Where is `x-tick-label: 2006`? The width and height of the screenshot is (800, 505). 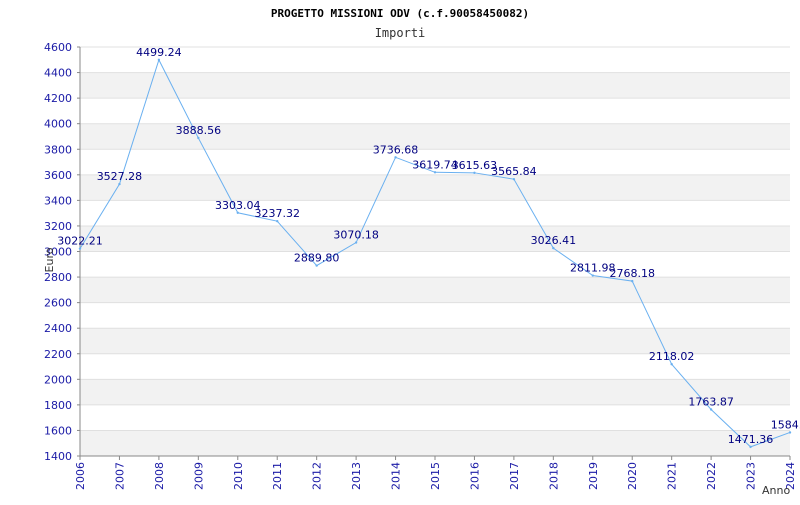 x-tick-label: 2006 is located at coordinates (80, 476).